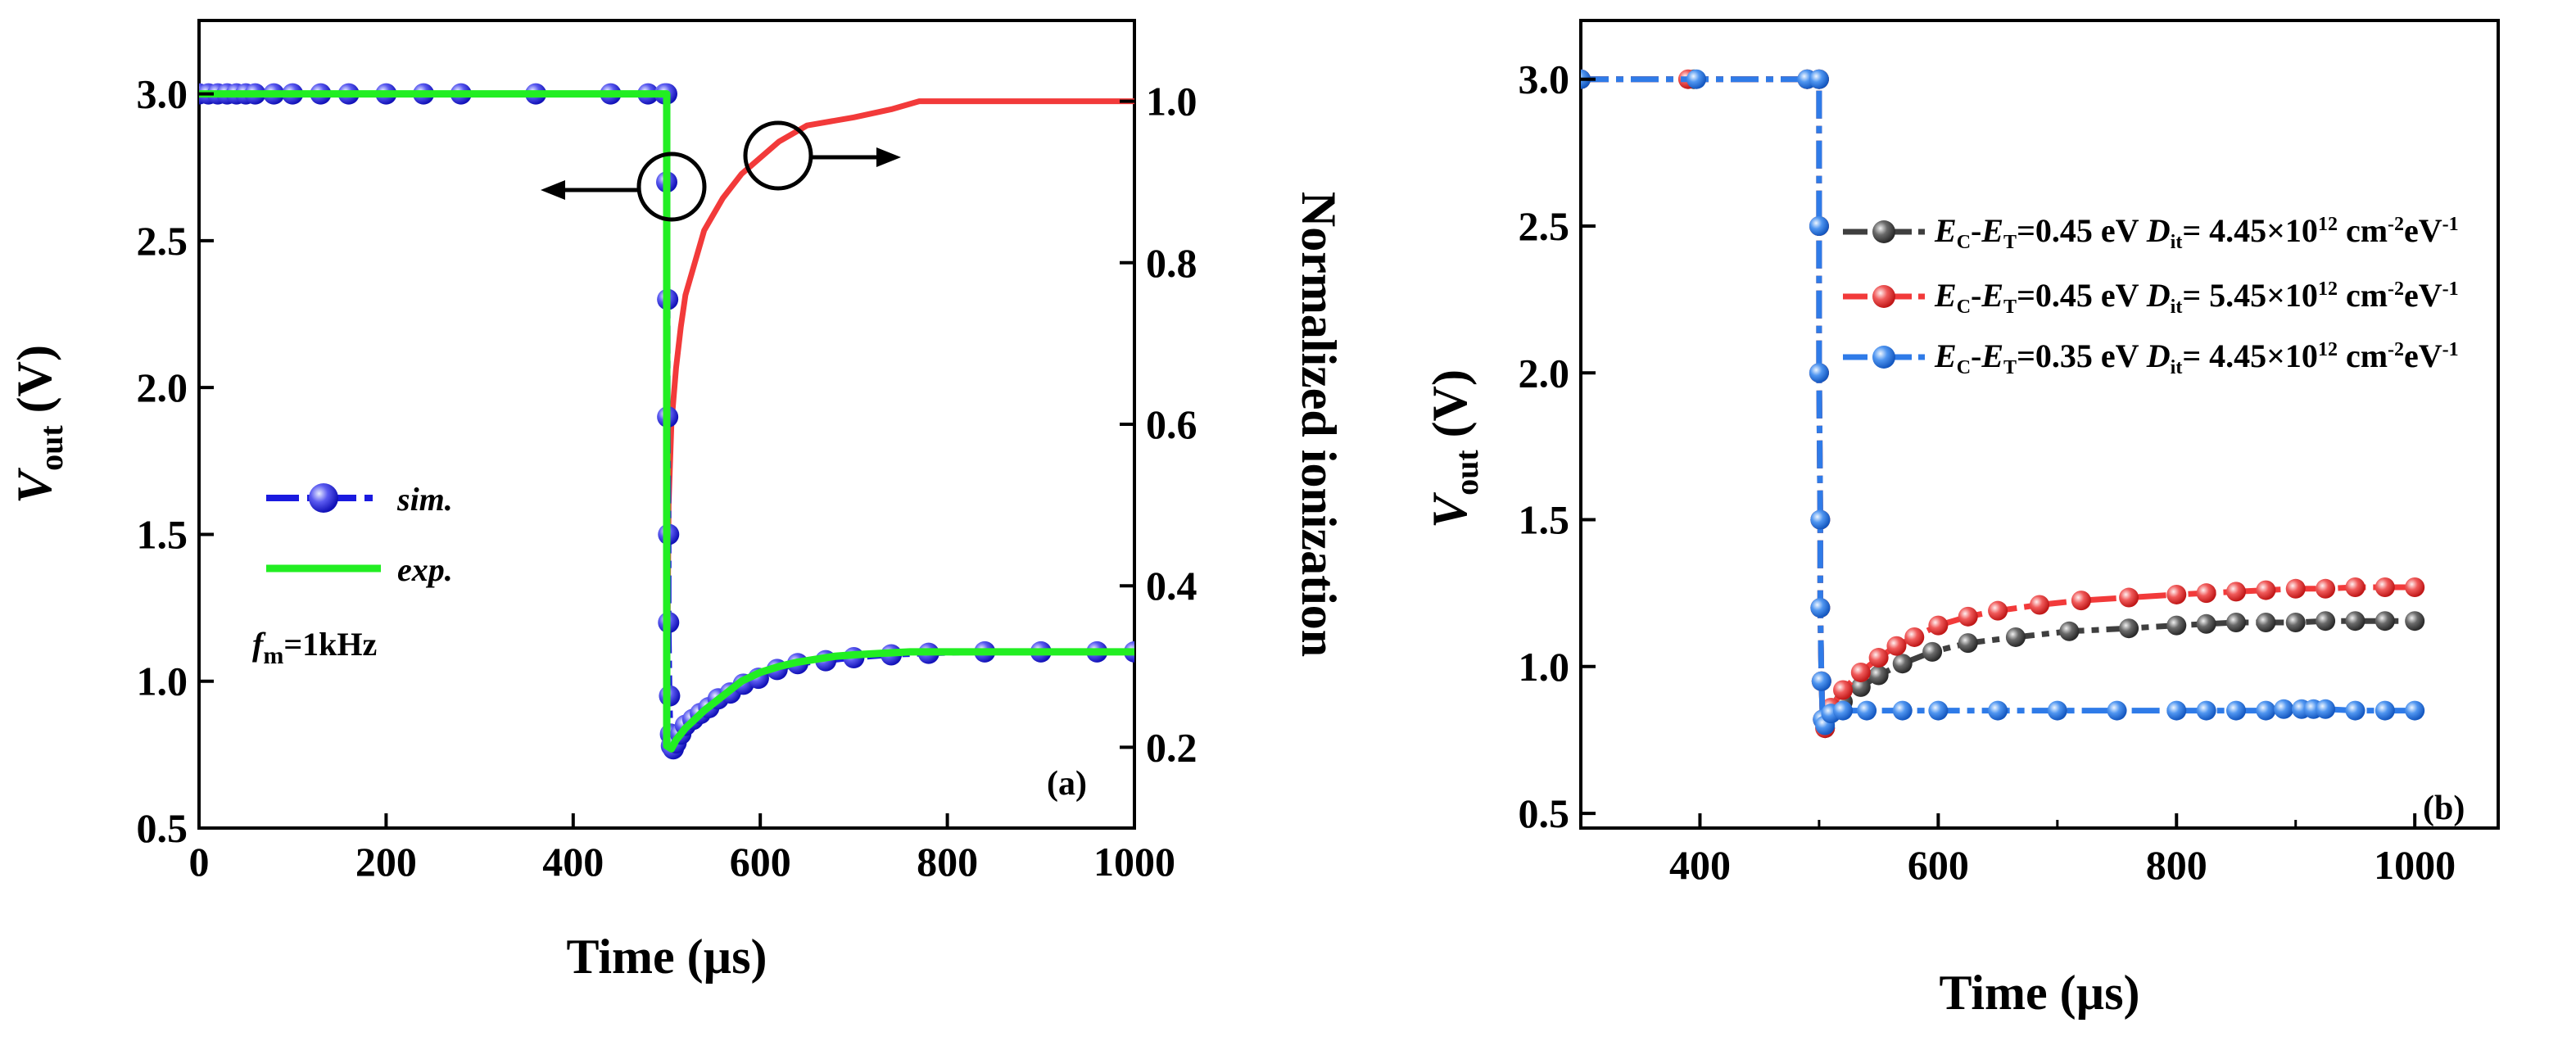  What do you see at coordinates (1883, 357) in the screenshot?
I see `series-b-035-445-legend-marker` at bounding box center [1883, 357].